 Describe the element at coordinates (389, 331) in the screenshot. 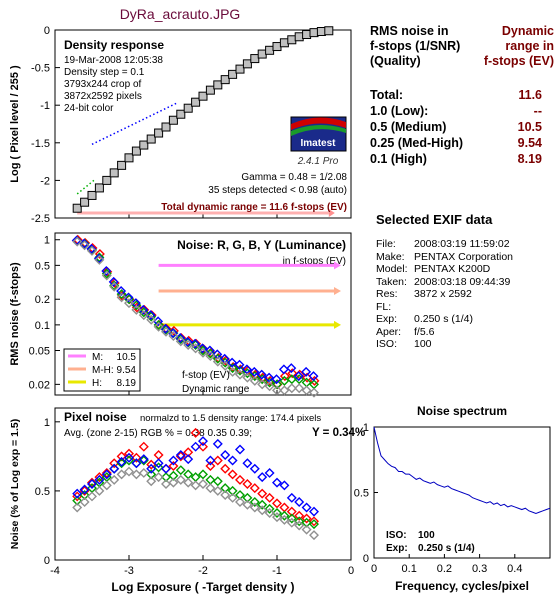

I see `exif-key: Aper:` at that location.